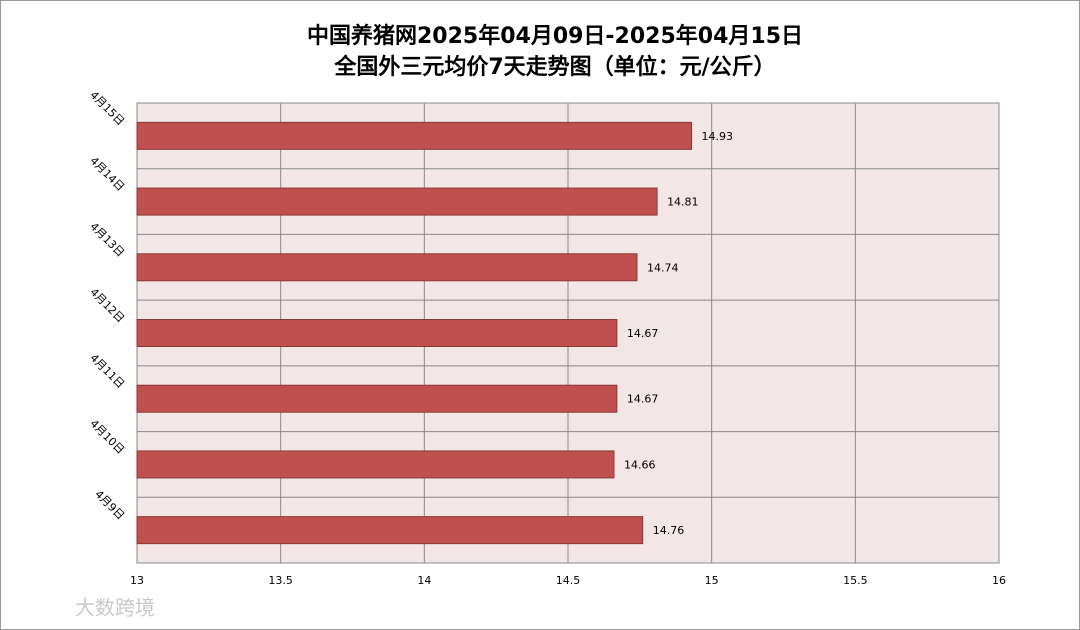  I want to click on x-tick-label: 15.5, so click(855, 580).